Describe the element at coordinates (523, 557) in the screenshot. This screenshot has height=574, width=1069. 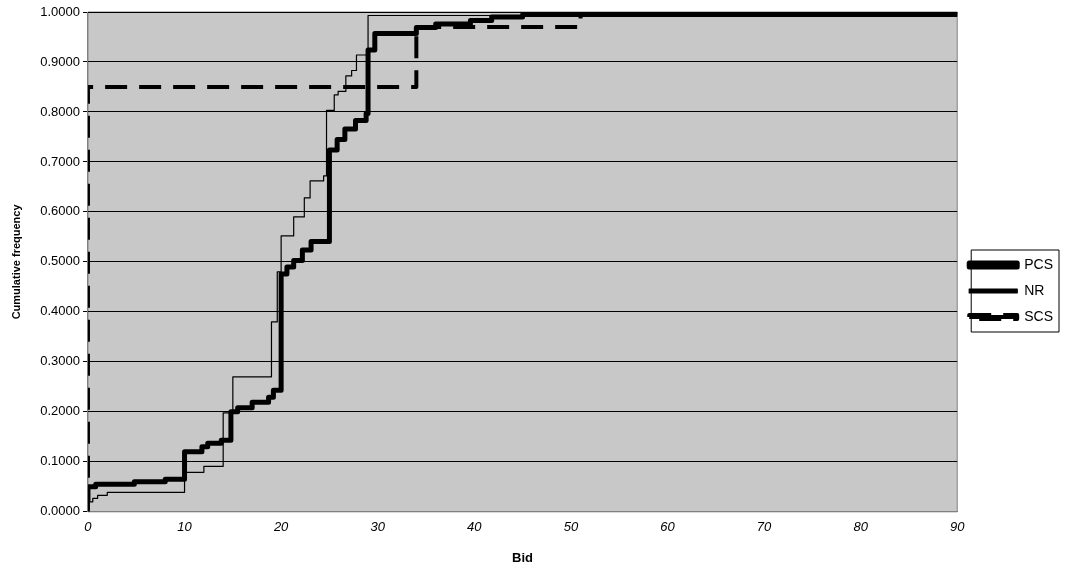
I see `x-axis-title: Bid` at that location.